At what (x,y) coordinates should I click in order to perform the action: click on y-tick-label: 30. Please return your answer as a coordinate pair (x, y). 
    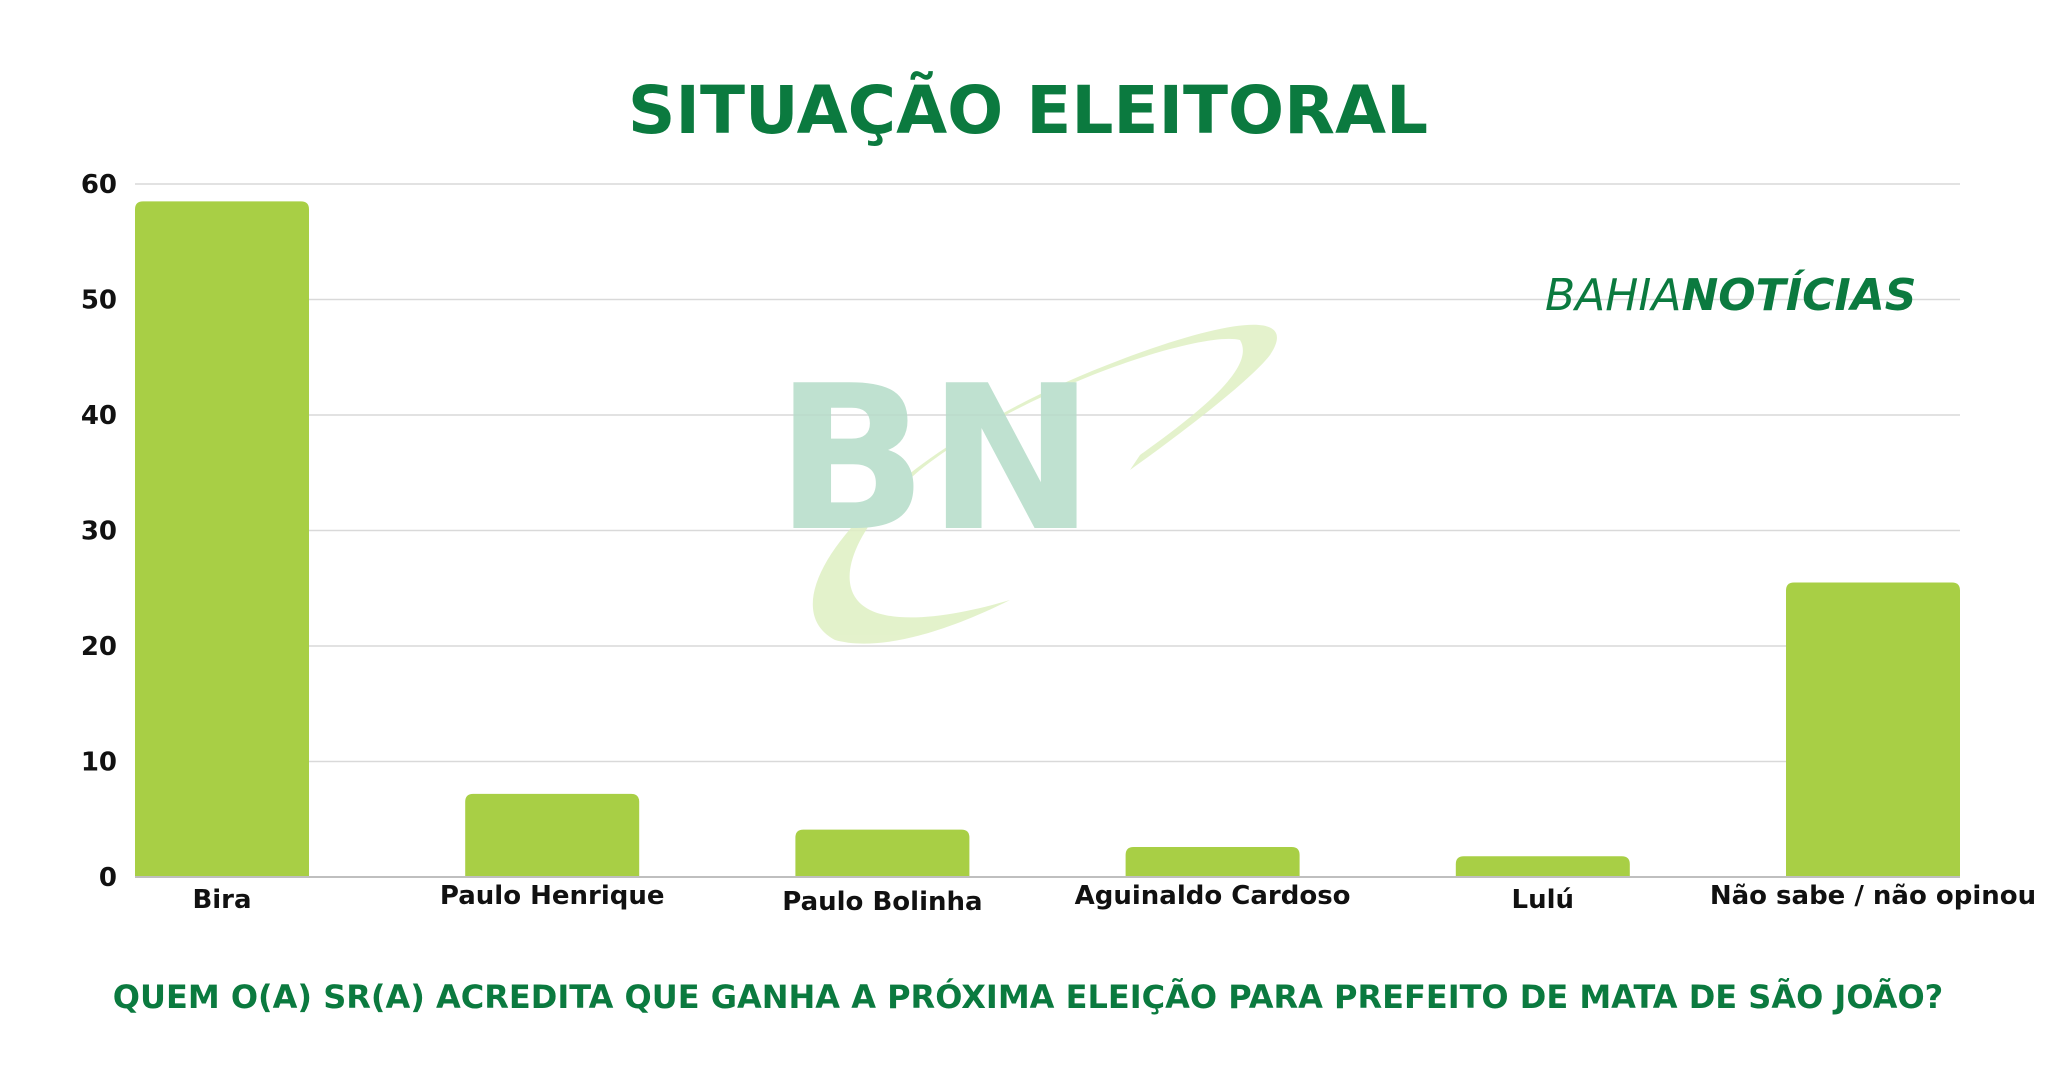
    Looking at the image, I should click on (99, 532).